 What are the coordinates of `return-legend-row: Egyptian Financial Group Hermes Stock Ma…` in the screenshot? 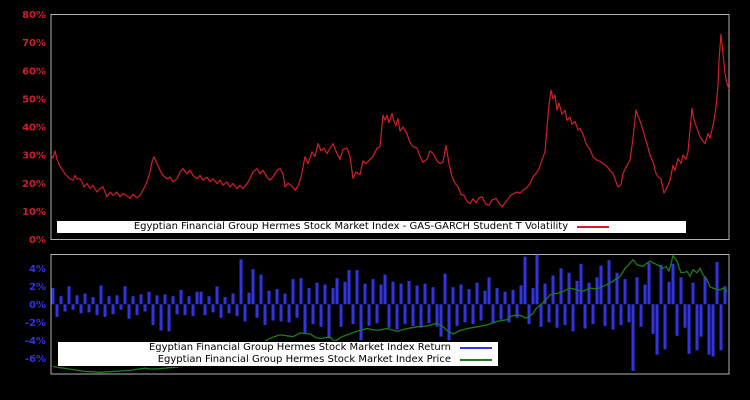 It's located at (278, 348).